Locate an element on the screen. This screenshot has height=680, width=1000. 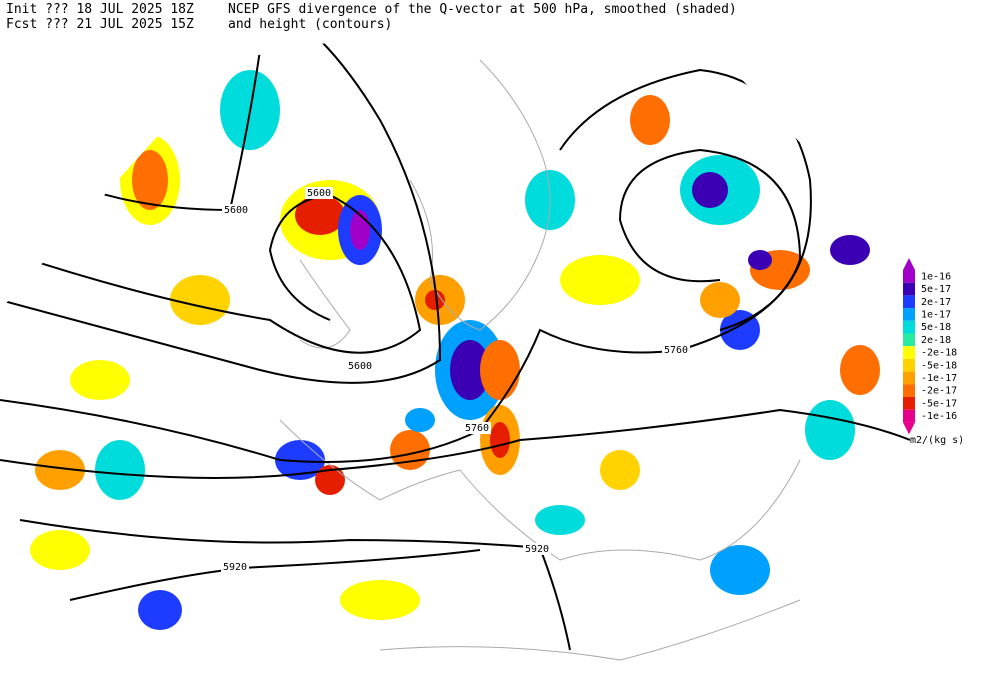
colorbar-label: -1e-16 is located at coordinates (939, 416).